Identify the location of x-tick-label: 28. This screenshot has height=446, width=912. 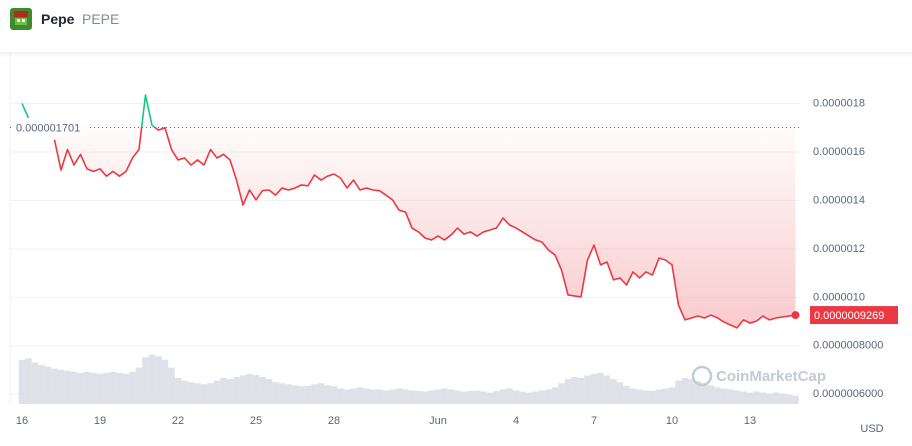
(334, 421).